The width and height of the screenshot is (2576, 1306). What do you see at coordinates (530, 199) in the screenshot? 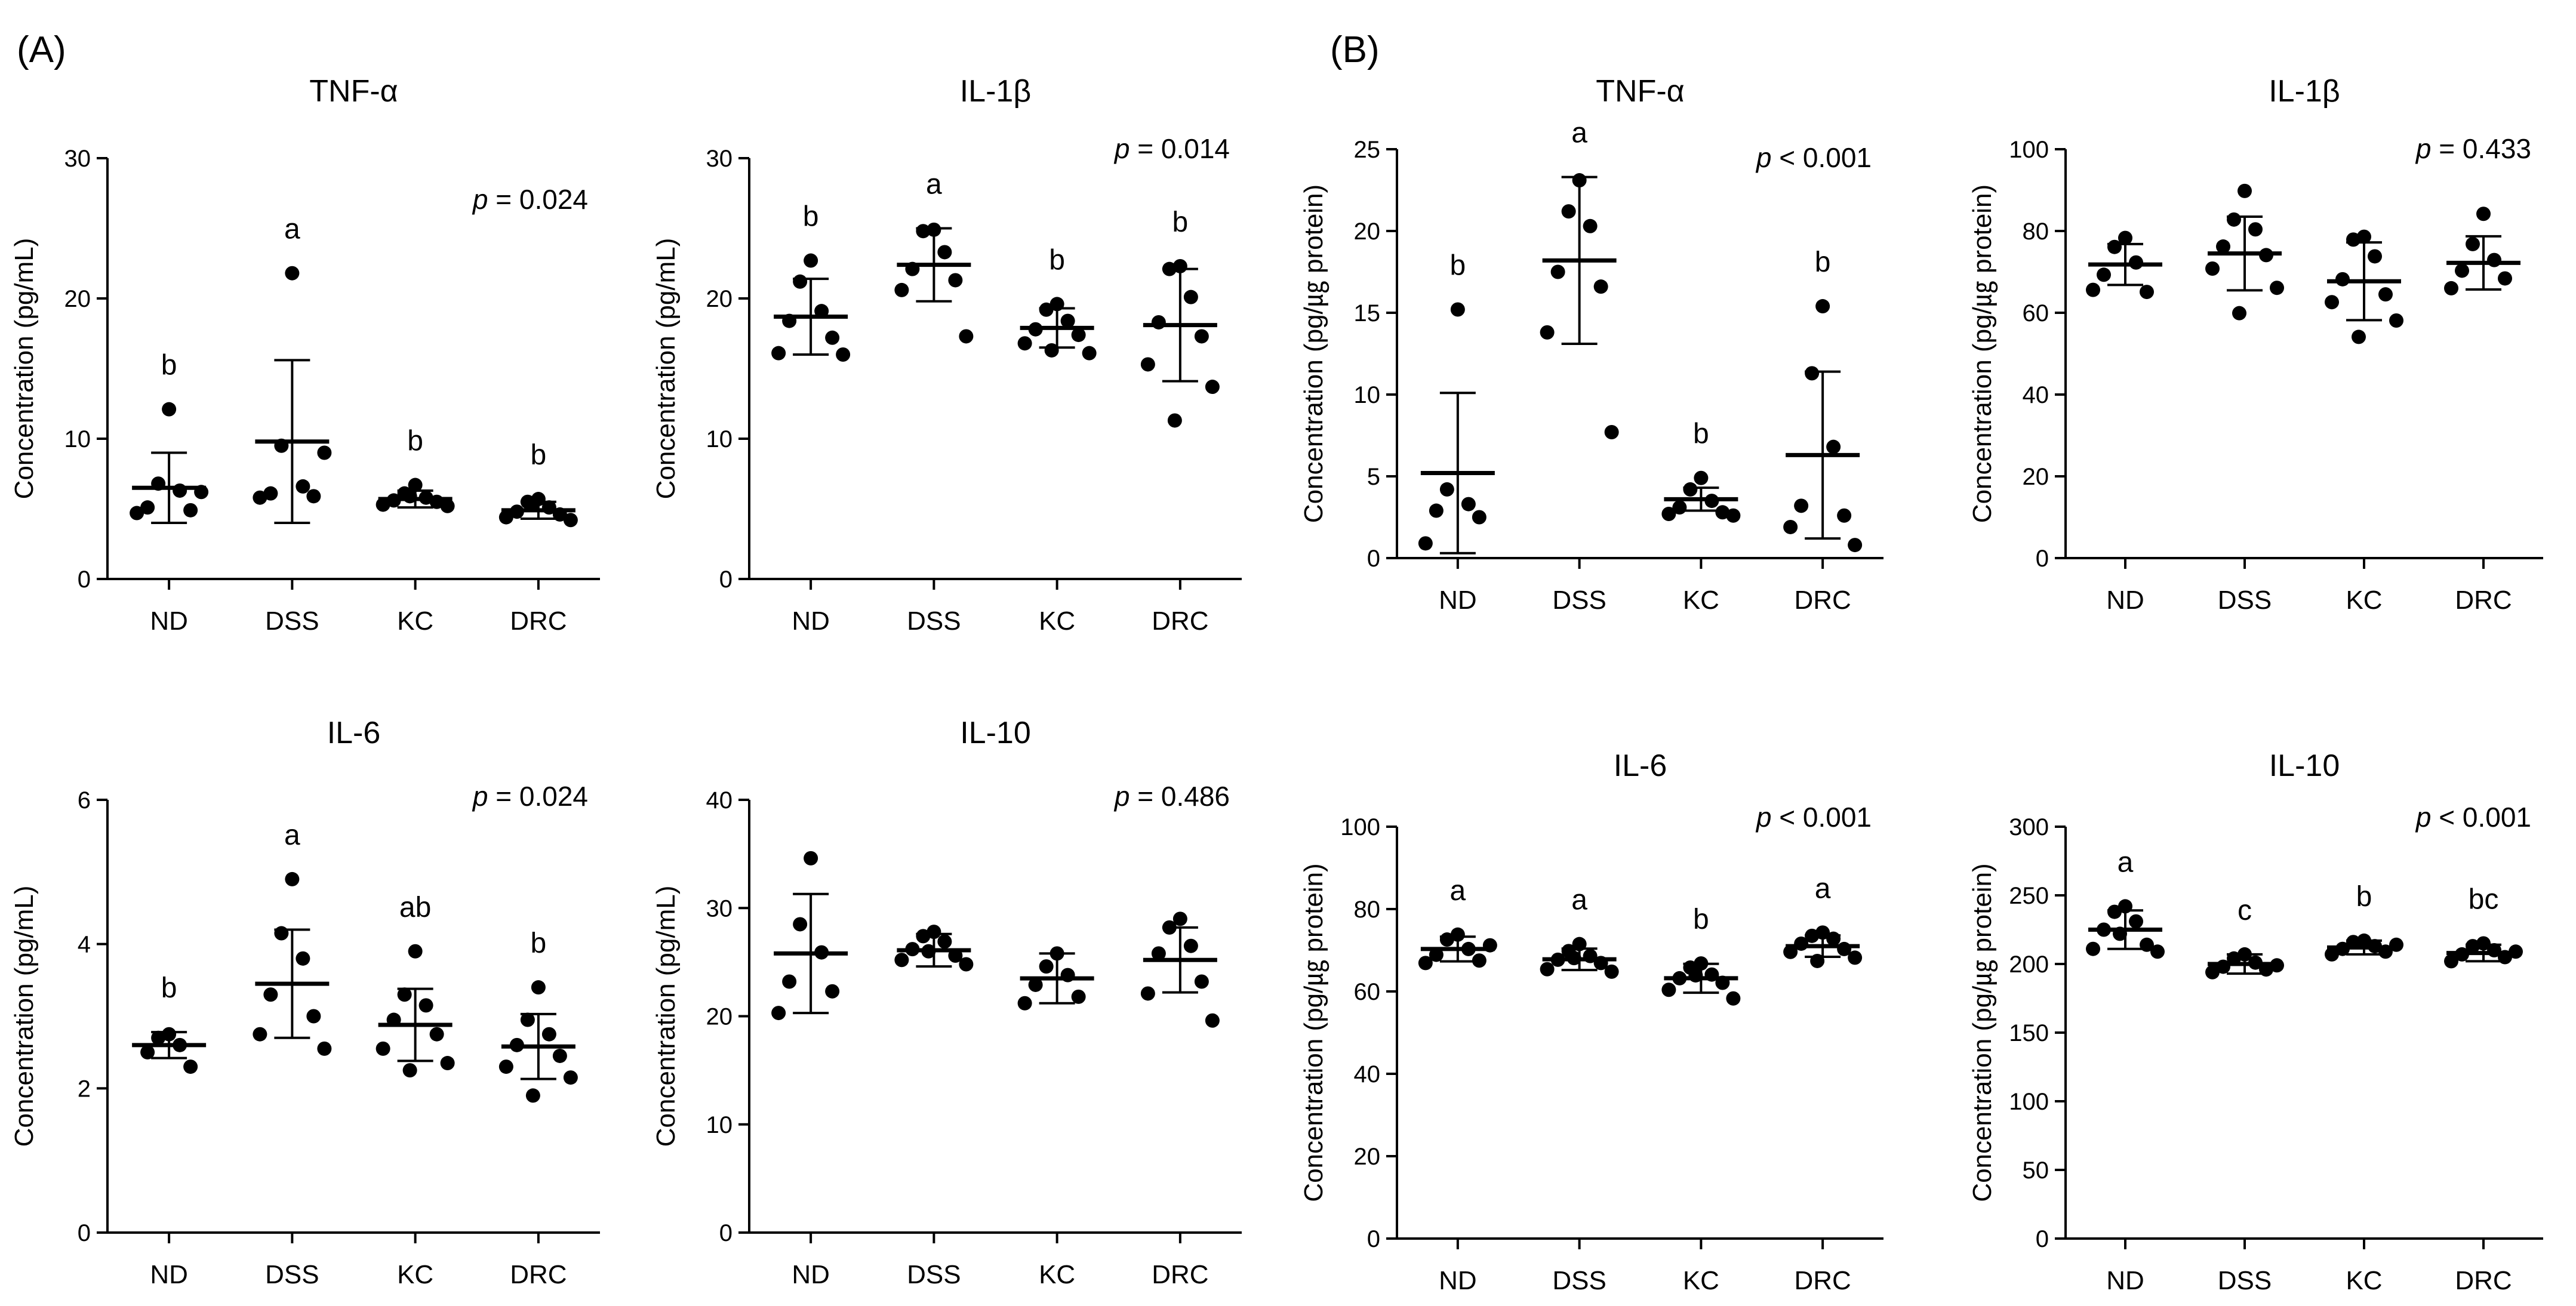
I see `chart1-p-value: p = 0.024` at bounding box center [530, 199].